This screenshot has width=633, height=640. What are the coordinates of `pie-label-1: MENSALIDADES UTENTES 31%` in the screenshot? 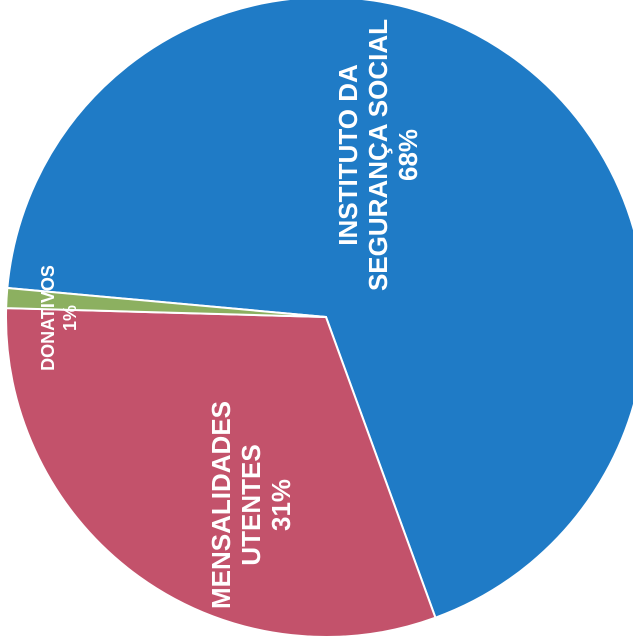 It's located at (251, 505).